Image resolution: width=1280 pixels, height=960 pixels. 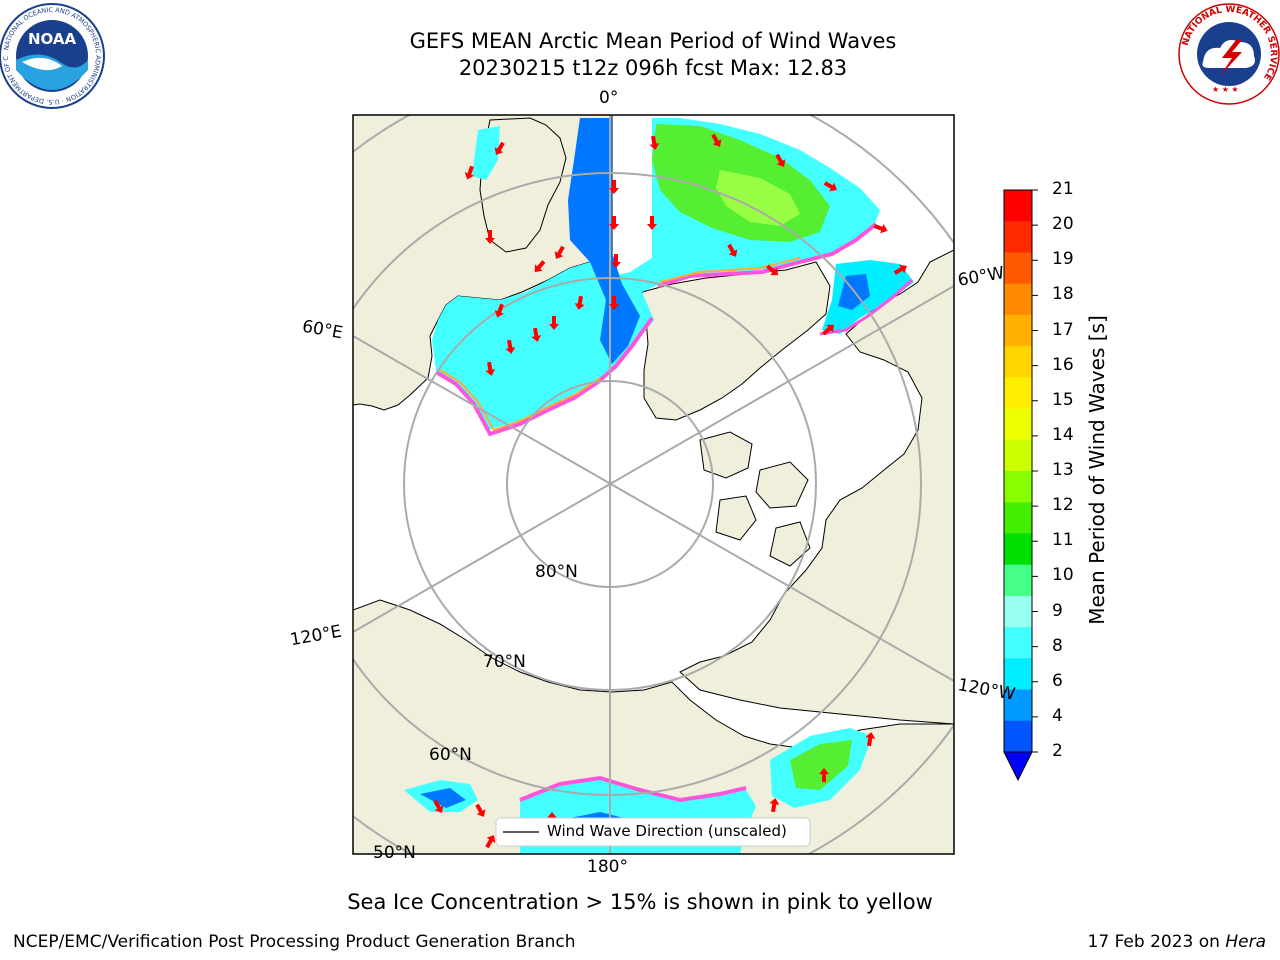 What do you see at coordinates (443, 798) in the screenshot?
I see `wave-field-okhotsk-blue` at bounding box center [443, 798].